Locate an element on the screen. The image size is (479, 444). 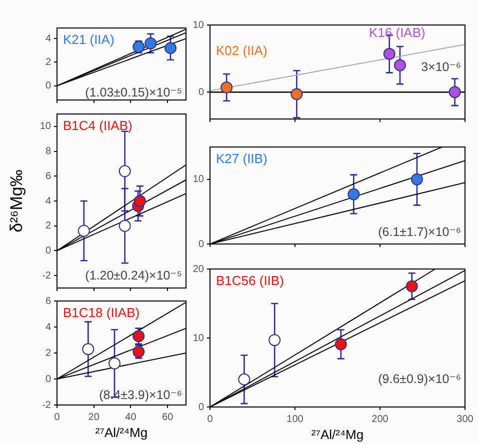
x-tick-label: 20 is located at coordinates (94, 417).